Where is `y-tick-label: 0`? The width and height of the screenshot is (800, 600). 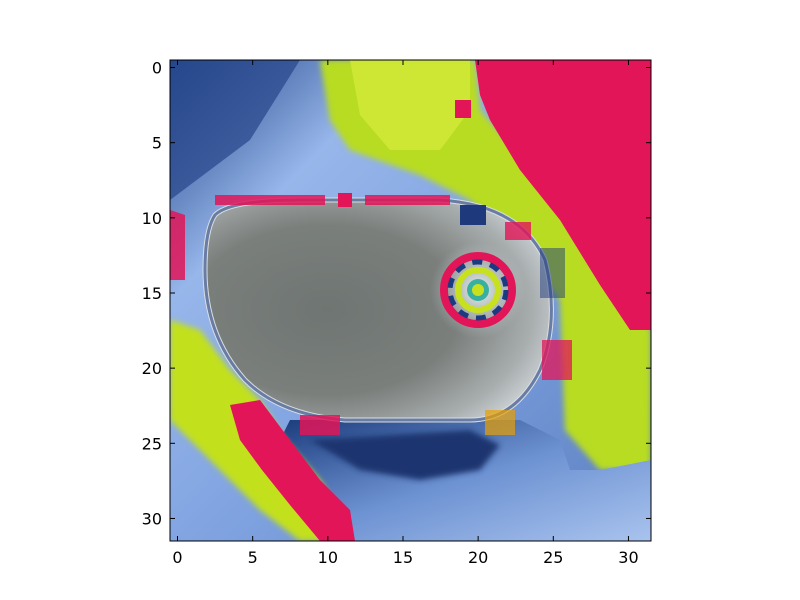 y-tick-label: 0 is located at coordinates (157, 68).